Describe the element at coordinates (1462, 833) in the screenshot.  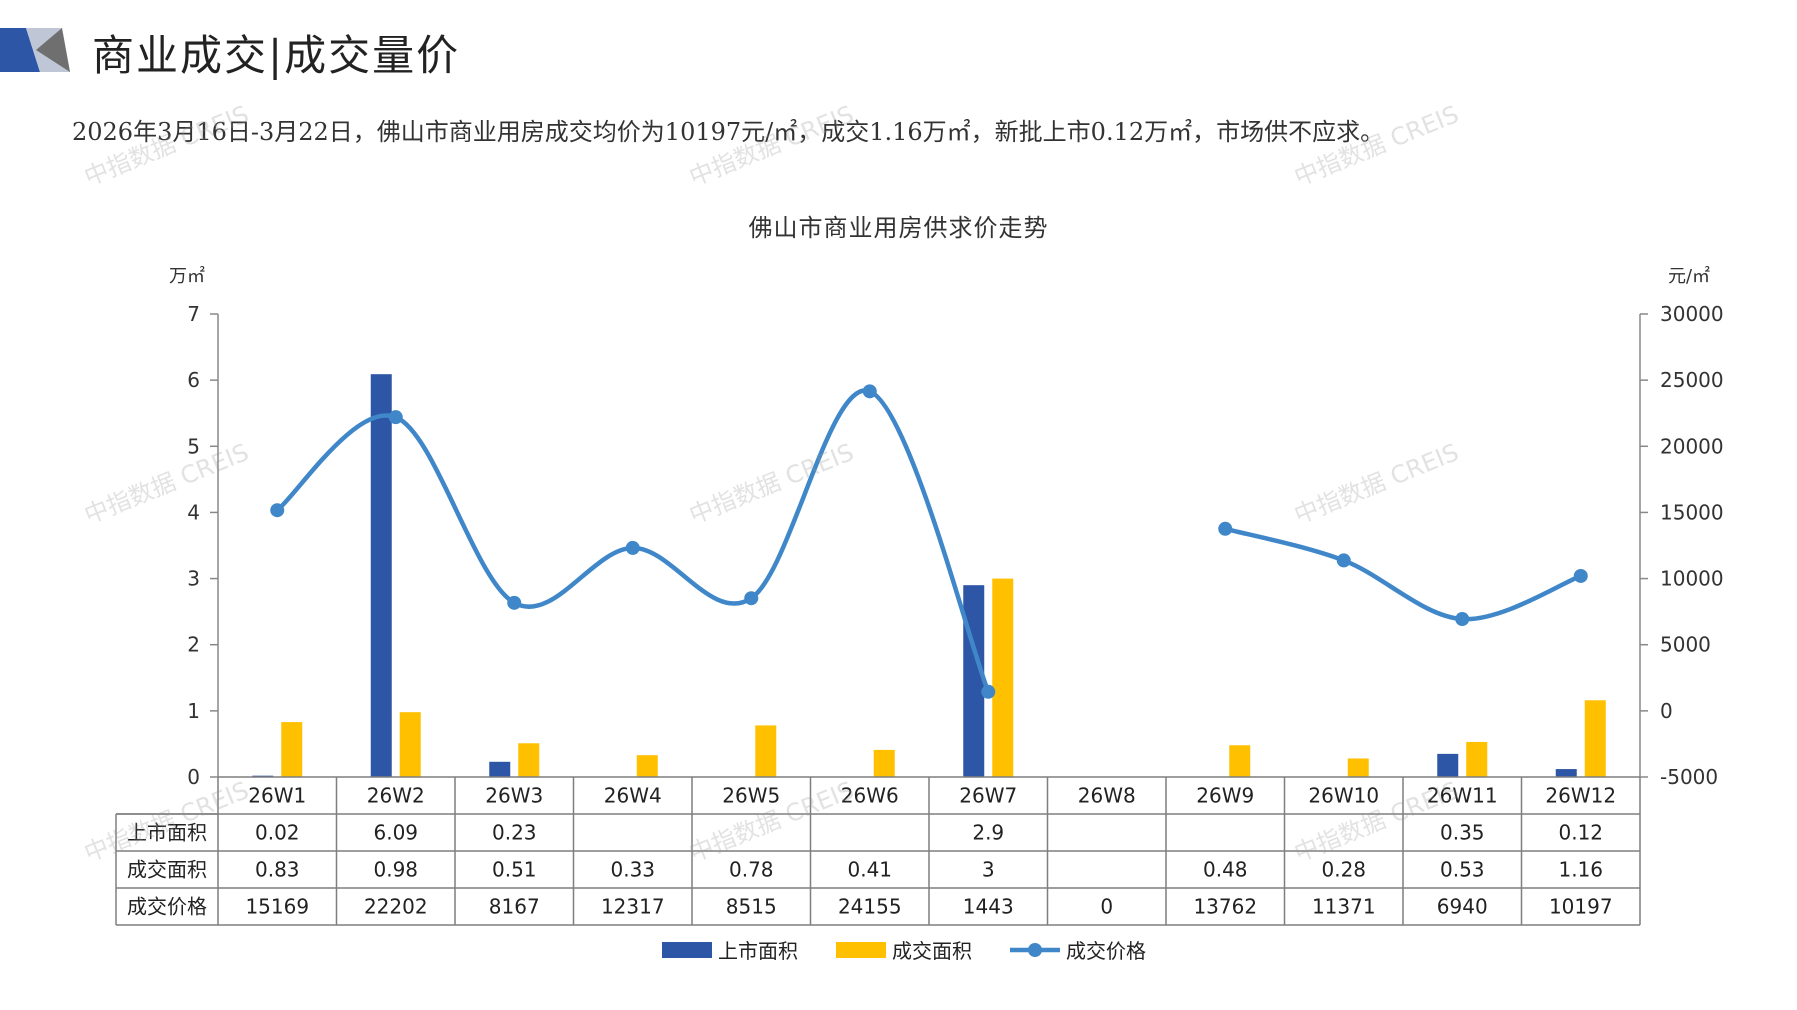
I see `table-supply-cell: 0.35` at that location.